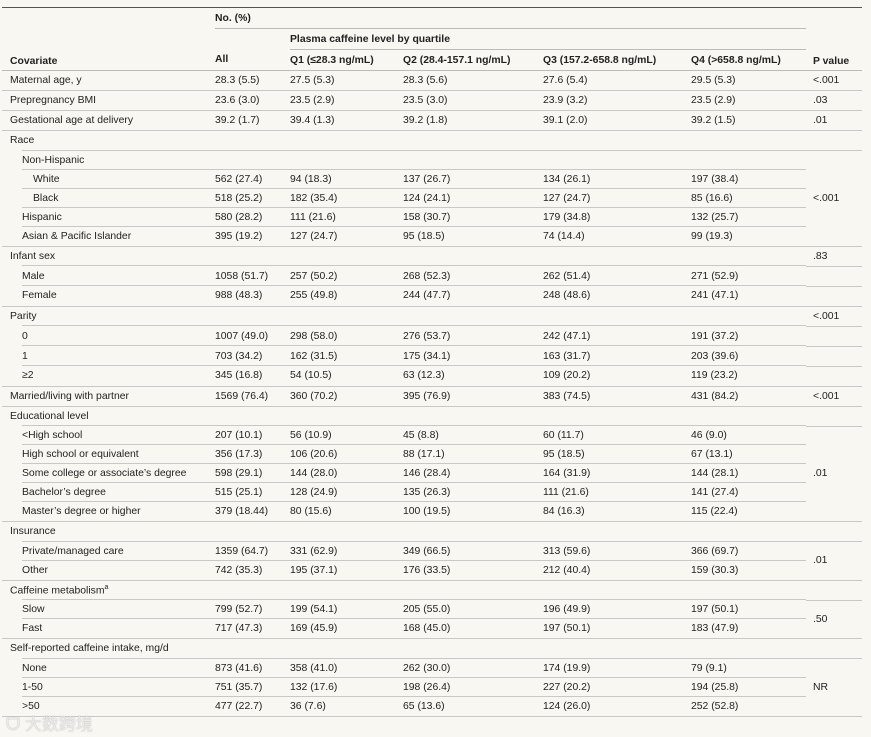 The image size is (871, 737). I want to click on row-label: None, so click(108, 668).